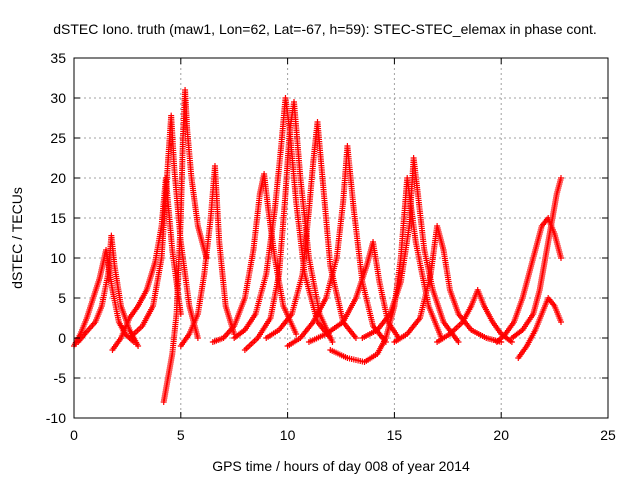 The width and height of the screenshot is (640, 480). Describe the element at coordinates (58, 98) in the screenshot. I see `y-tick-label: 30` at that location.